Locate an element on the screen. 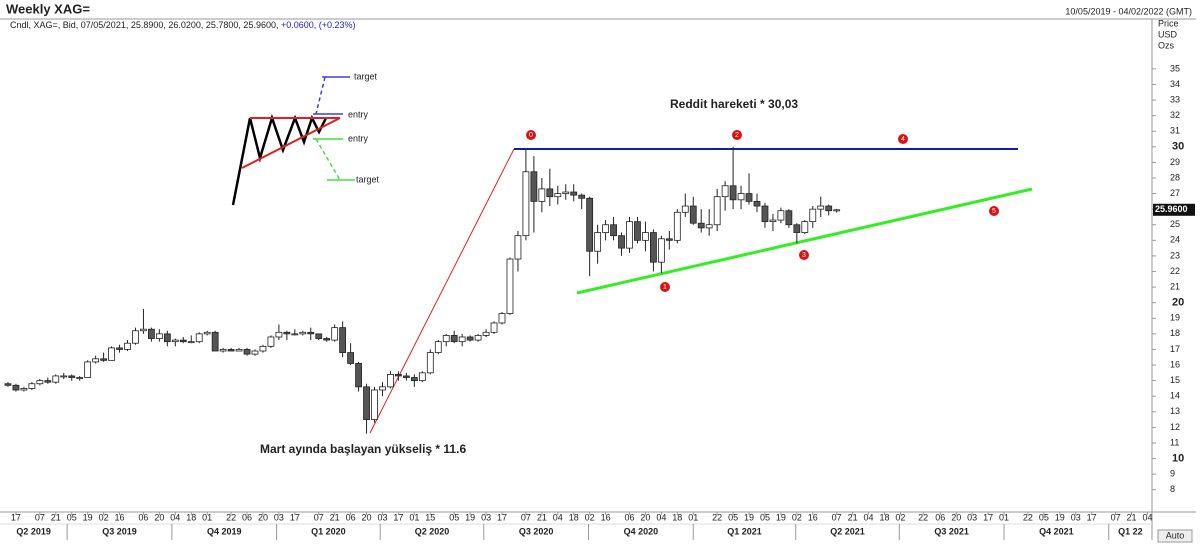 This screenshot has height=552, width=1200. quarter-label: Q4 2020 is located at coordinates (641, 531).